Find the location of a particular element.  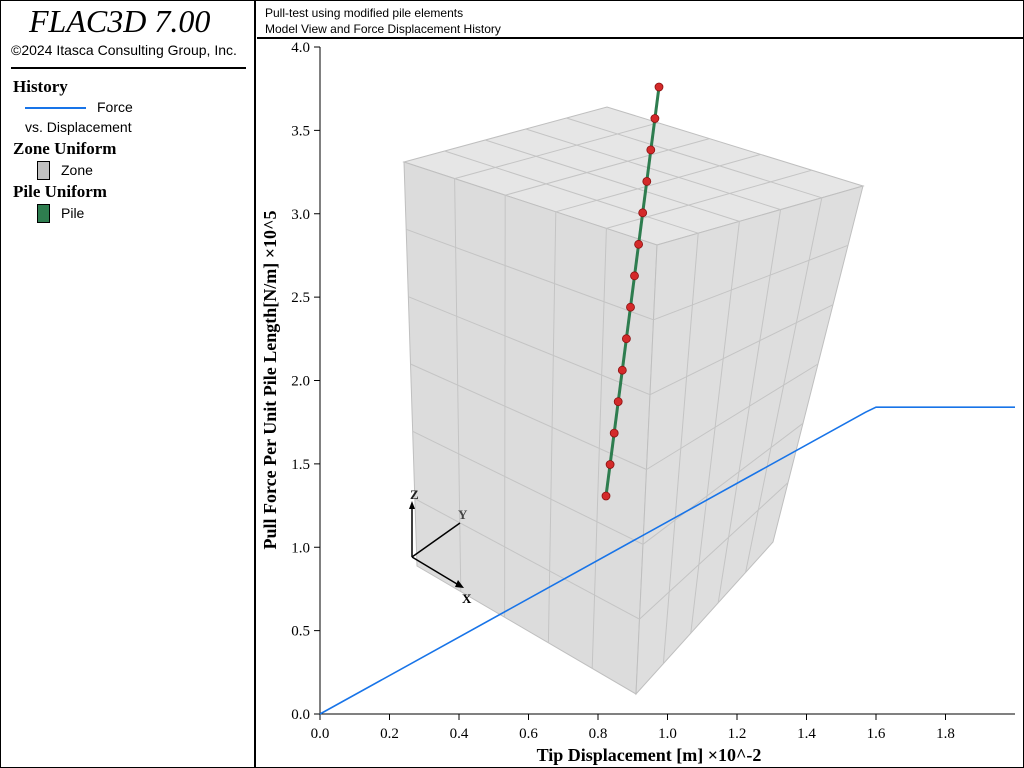

triad-x-axis is located at coordinates (437, 572).